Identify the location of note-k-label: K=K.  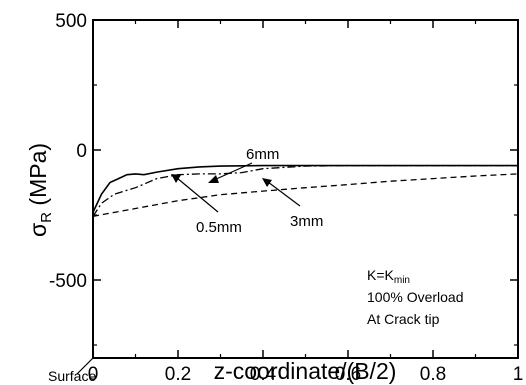
(381, 275).